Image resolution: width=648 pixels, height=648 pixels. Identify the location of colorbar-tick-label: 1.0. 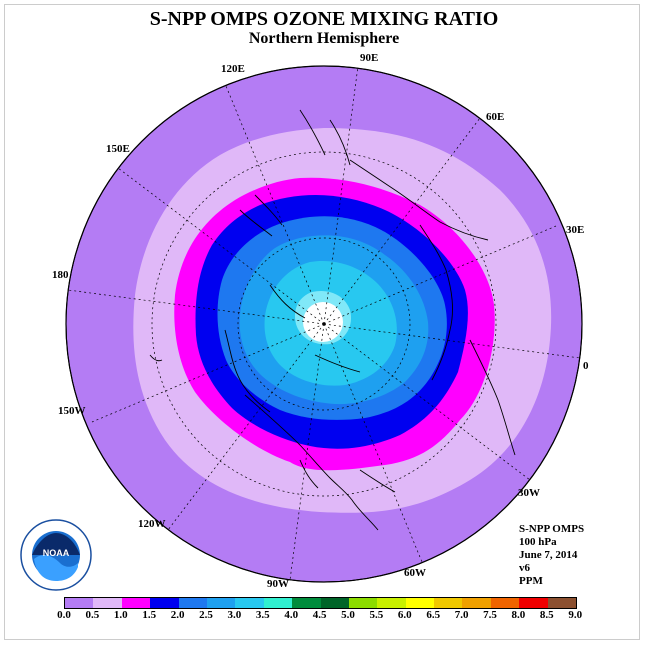
(120, 615).